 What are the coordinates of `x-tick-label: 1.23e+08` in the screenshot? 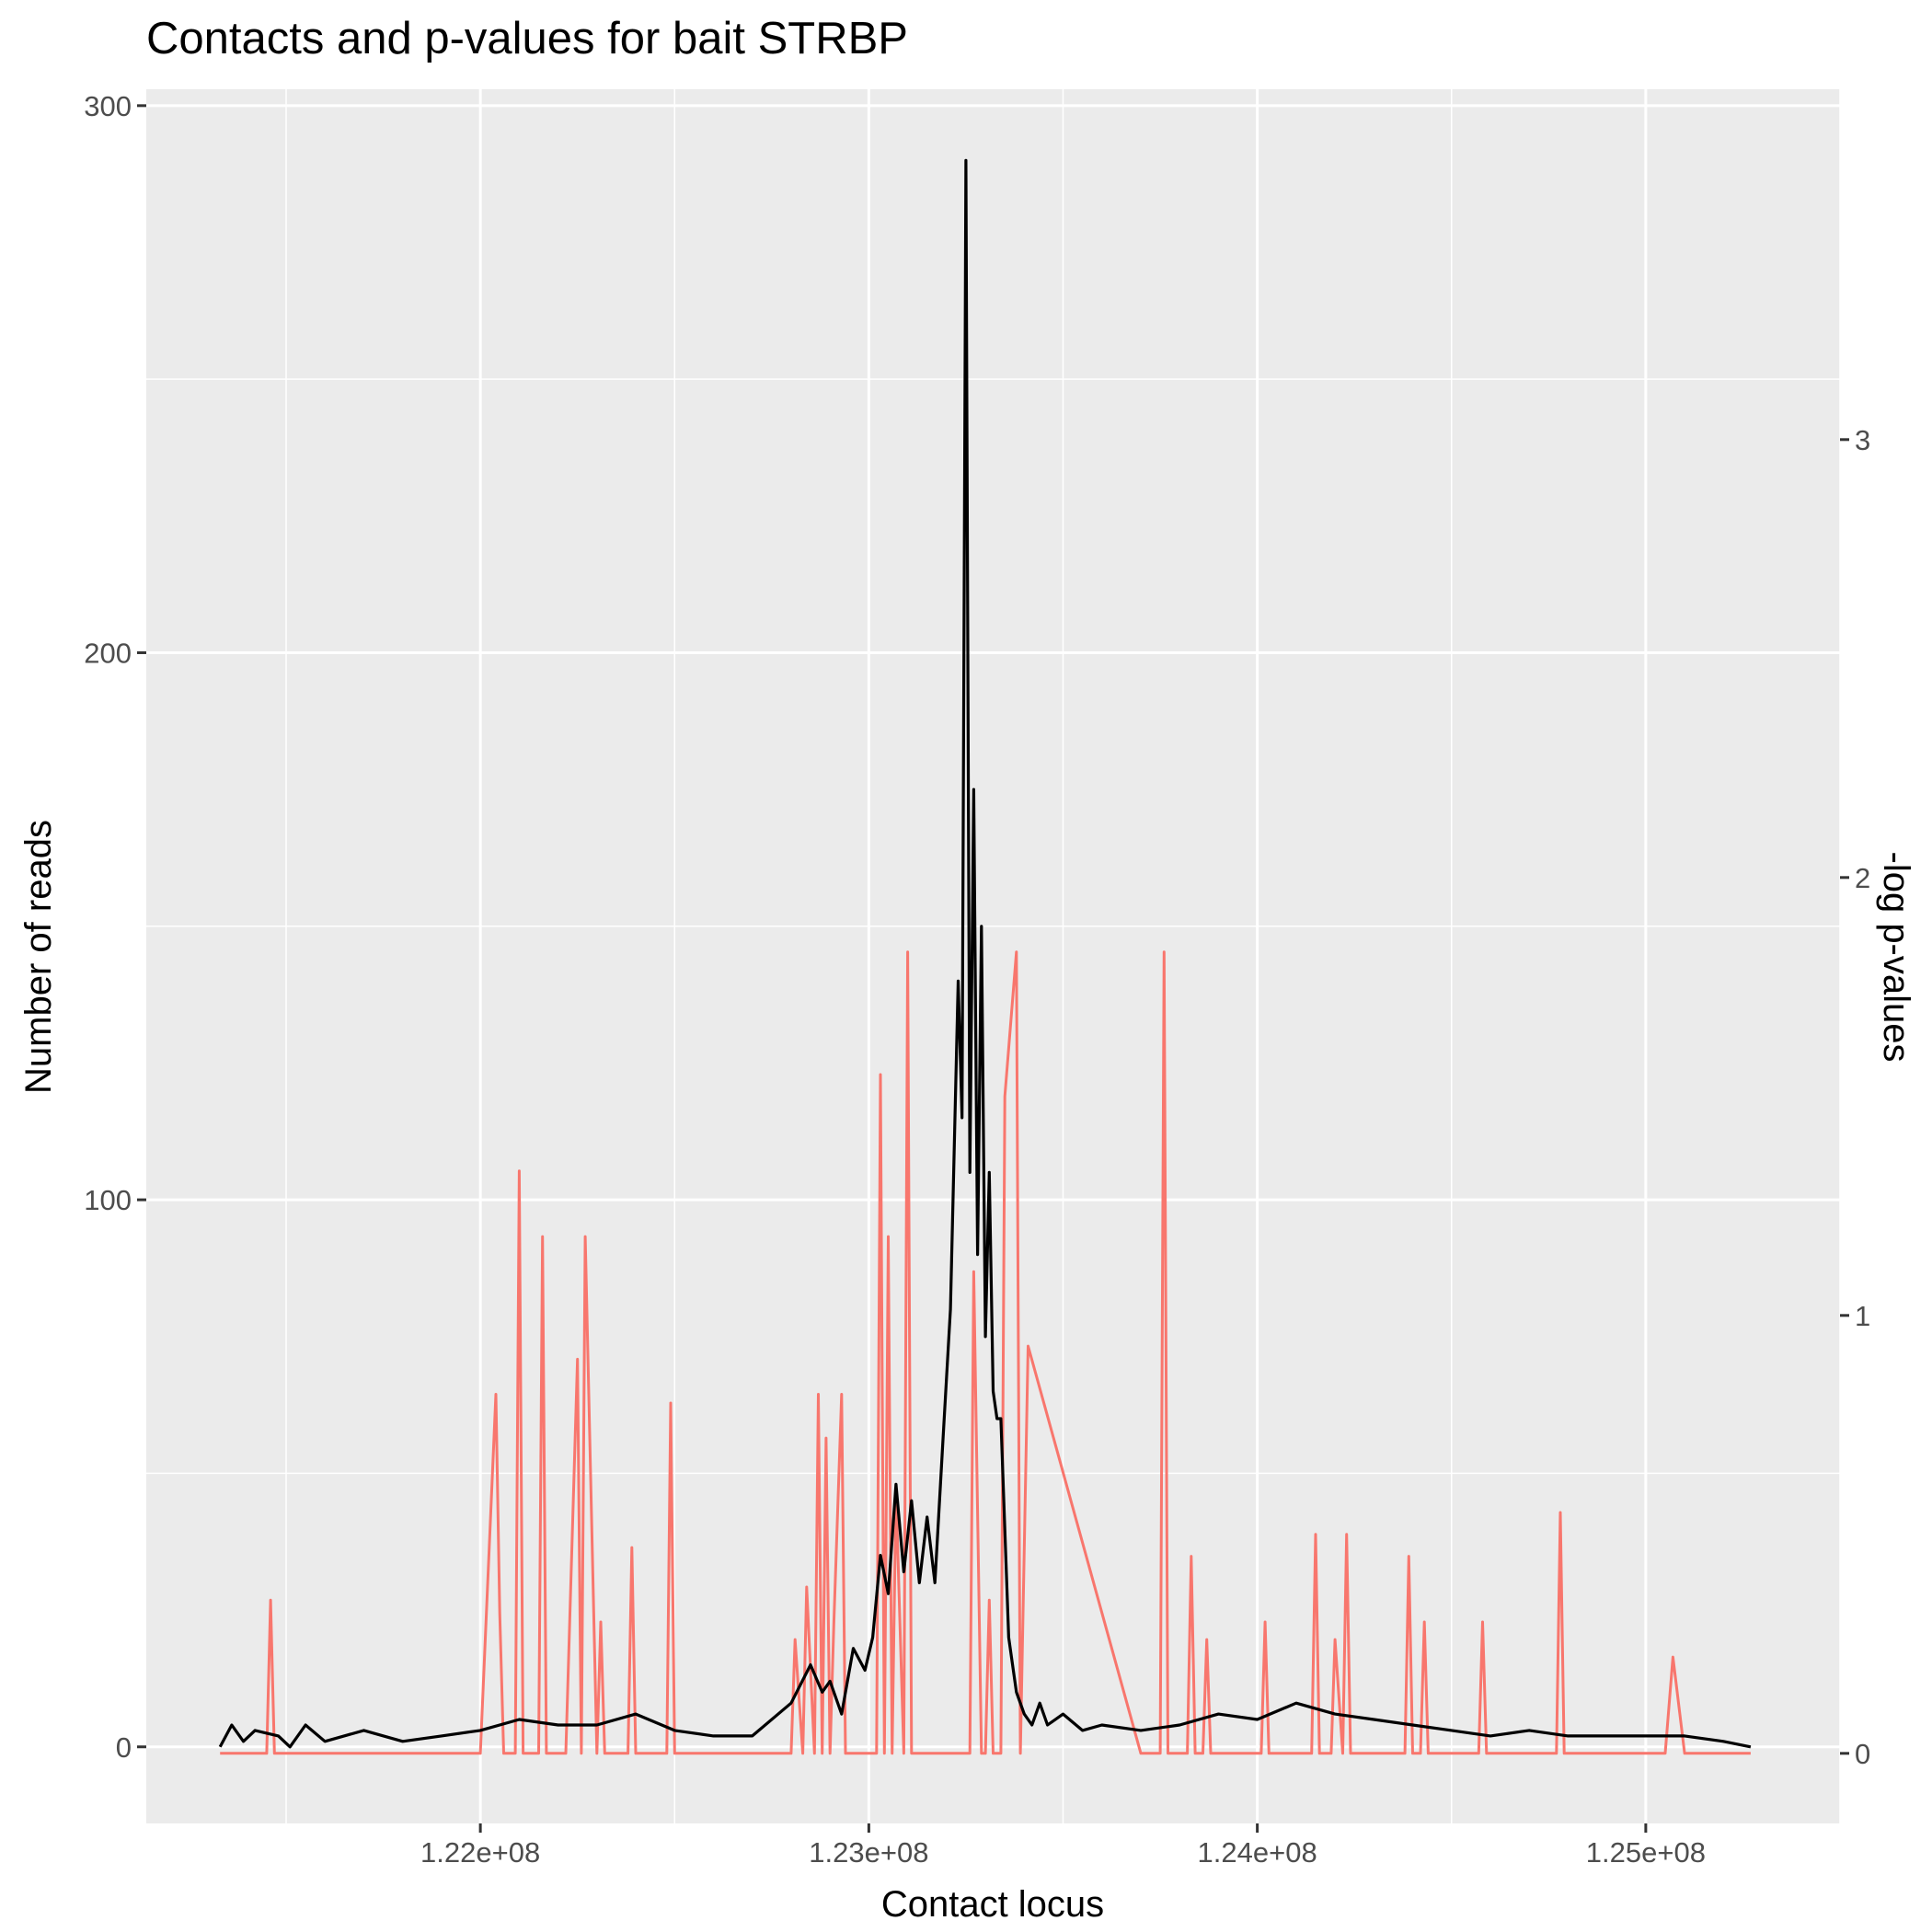 It's located at (868, 1852).